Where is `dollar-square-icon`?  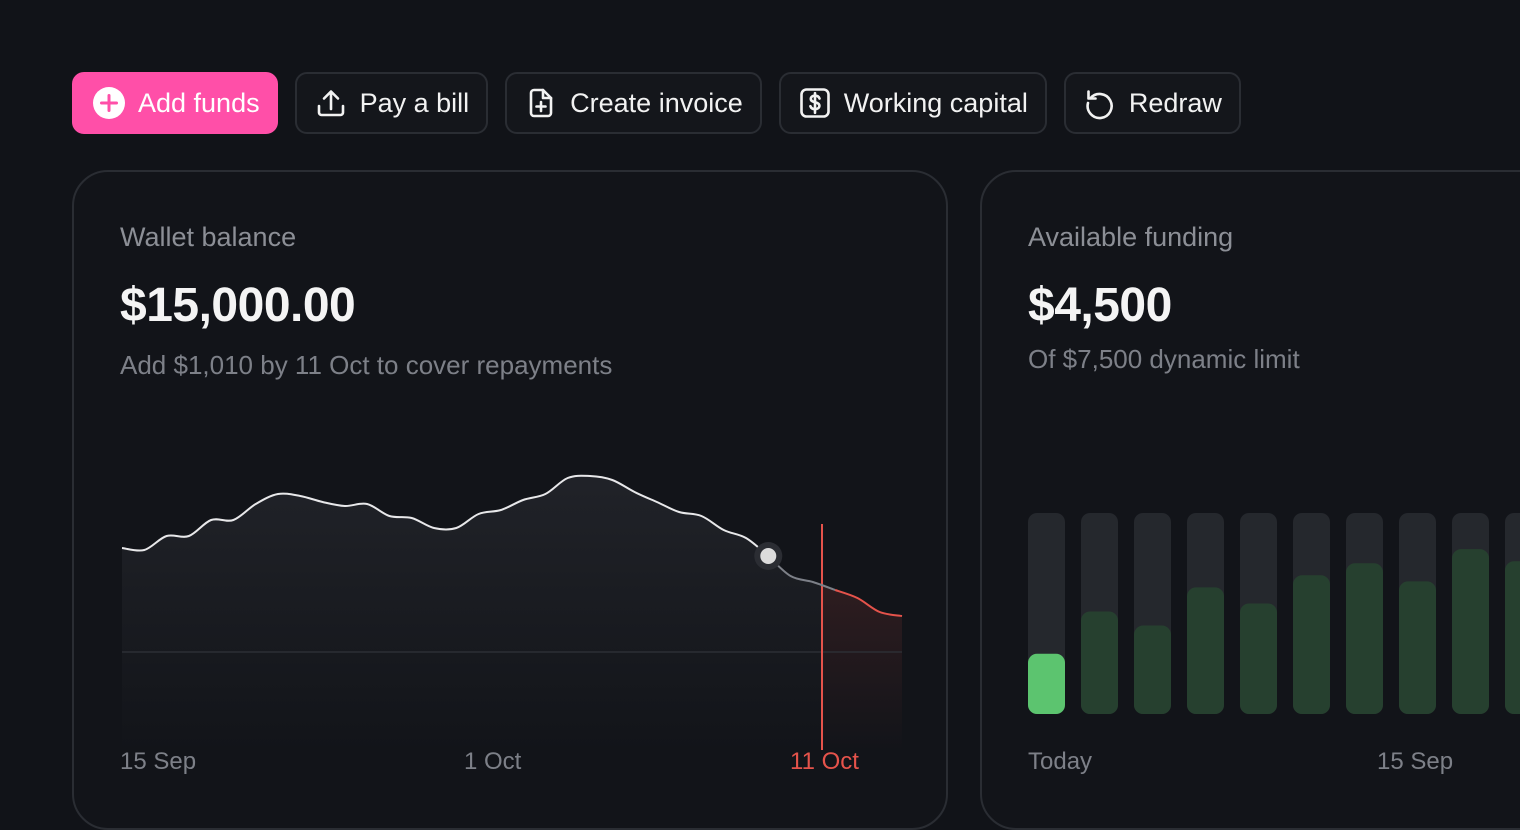
dollar-square-icon is located at coordinates (814, 103).